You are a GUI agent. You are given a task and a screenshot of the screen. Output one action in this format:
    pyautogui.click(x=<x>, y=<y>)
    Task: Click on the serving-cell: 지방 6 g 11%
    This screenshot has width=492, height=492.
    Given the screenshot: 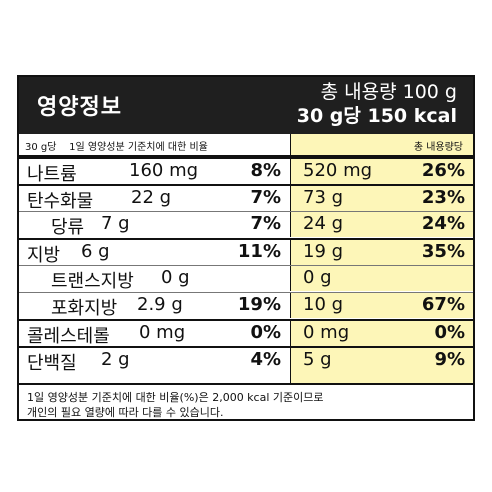 What is the action you would take?
    pyautogui.click(x=154, y=253)
    